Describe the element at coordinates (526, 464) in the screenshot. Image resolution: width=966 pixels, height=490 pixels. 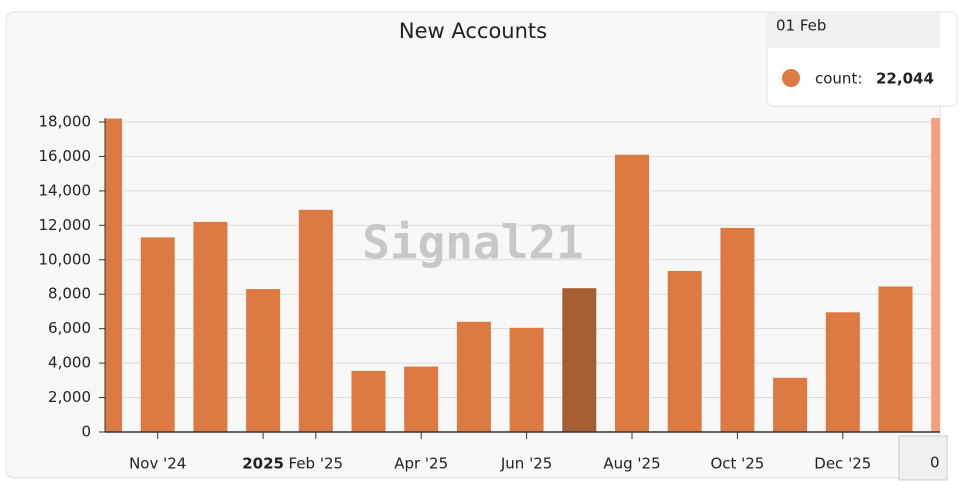
I see `x-tick-label: Jun '25` at that location.